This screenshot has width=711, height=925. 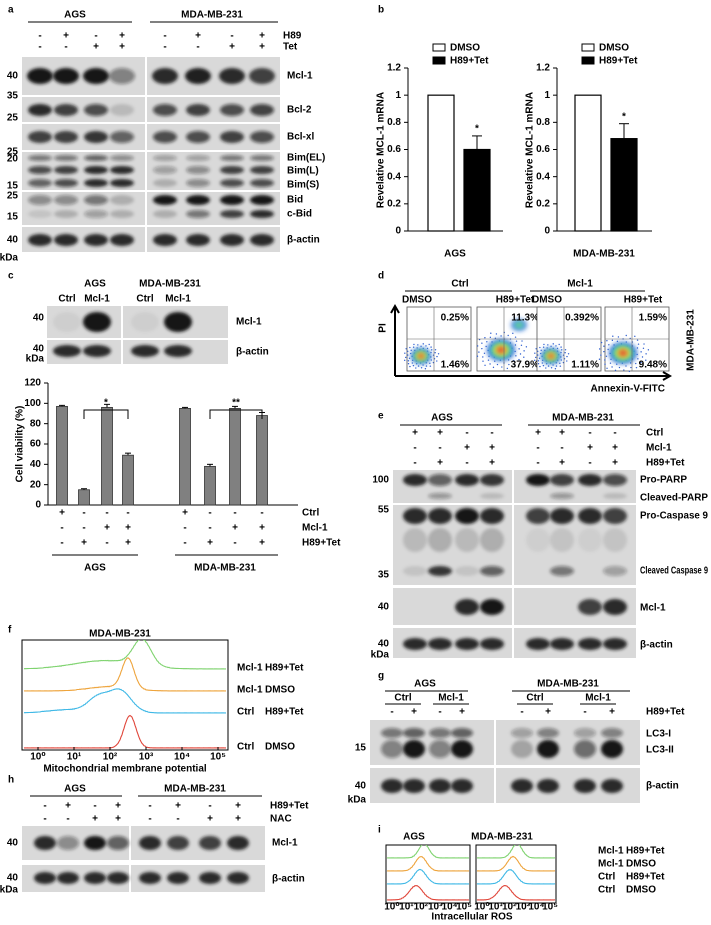 I want to click on band-label: Bcl-2, so click(x=299, y=110).